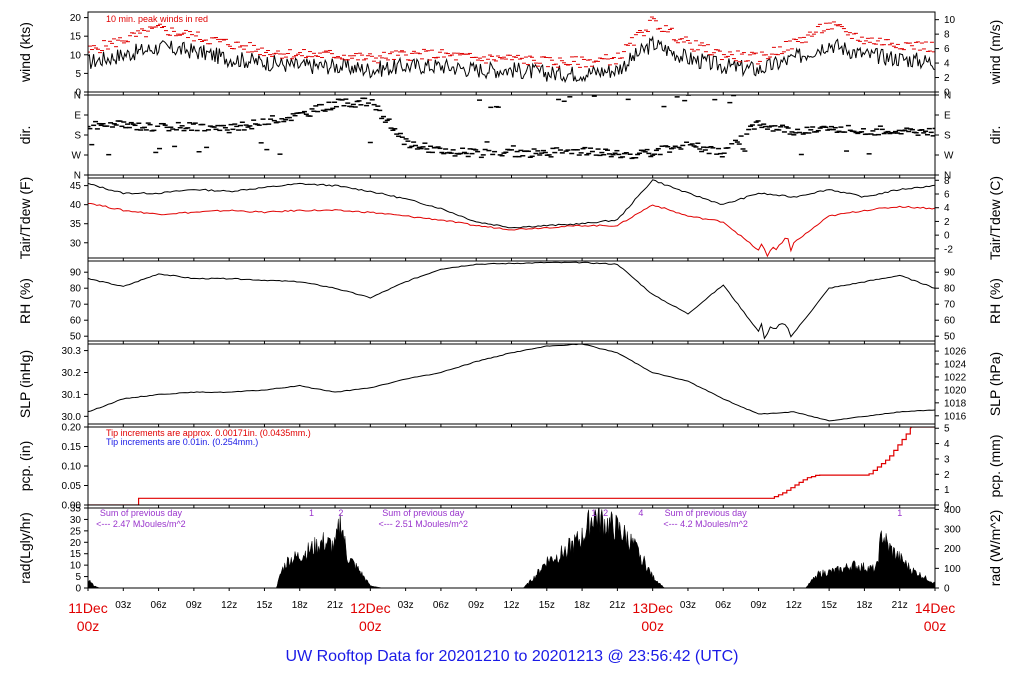  Describe the element at coordinates (76, 273) in the screenshot. I see `left-tick-label: 90` at that location.